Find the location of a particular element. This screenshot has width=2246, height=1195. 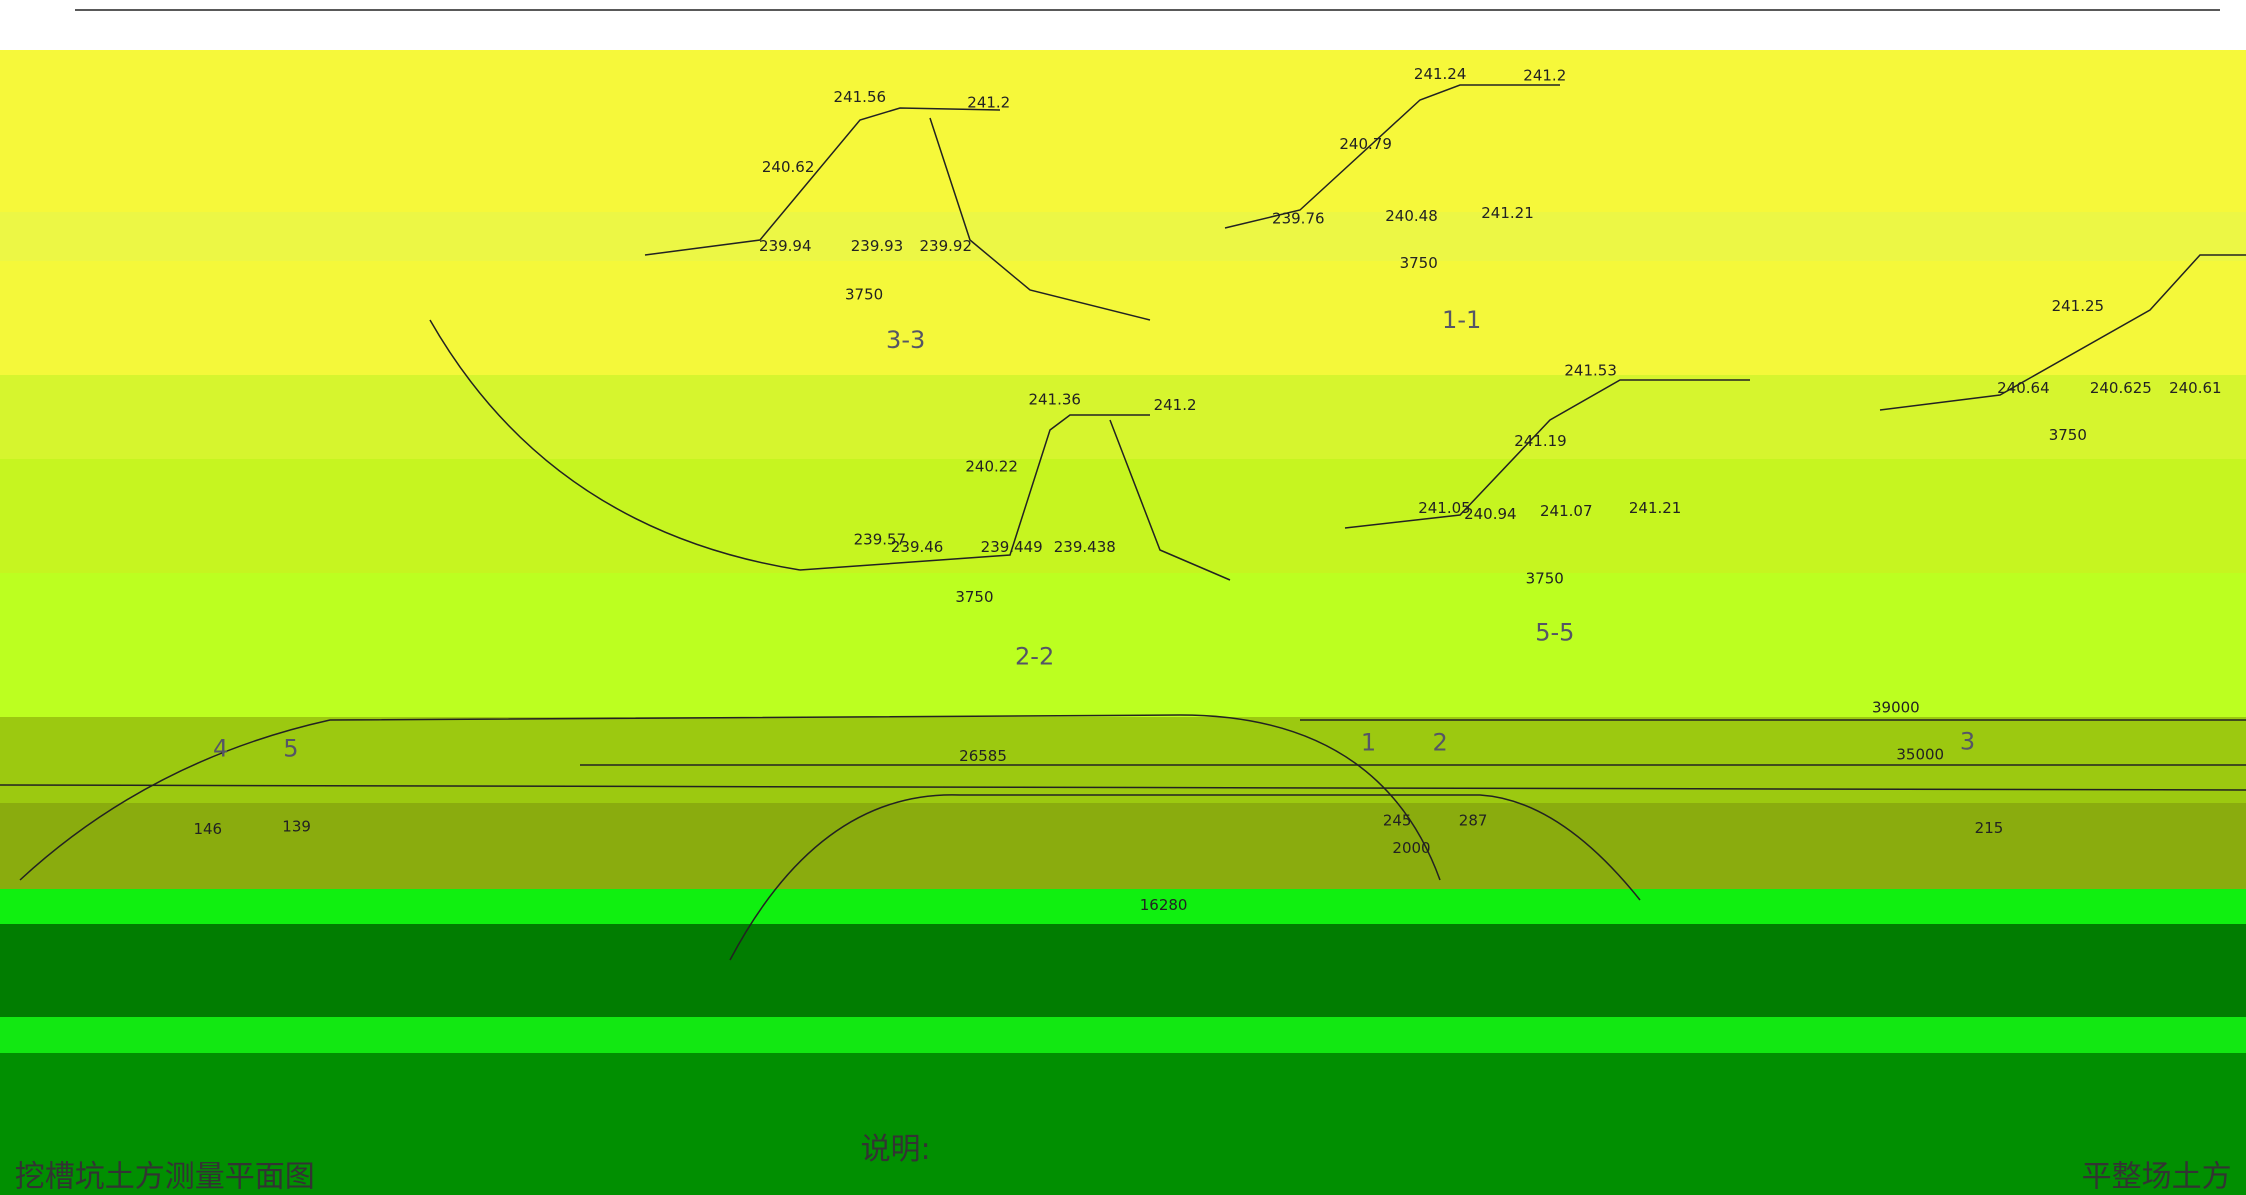

elevation: 240.64 is located at coordinates (2023, 388).